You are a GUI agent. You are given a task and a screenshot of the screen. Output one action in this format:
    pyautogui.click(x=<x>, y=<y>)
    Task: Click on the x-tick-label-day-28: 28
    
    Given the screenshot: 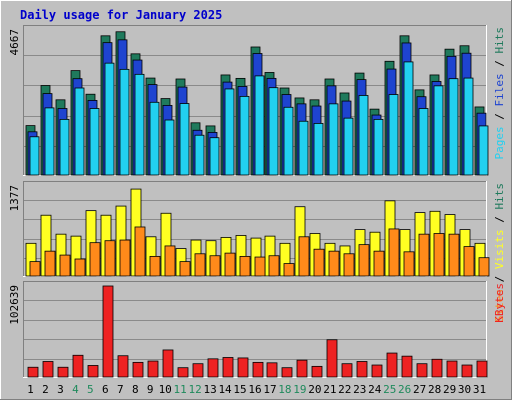 What is the action you would take?
    pyautogui.click(x=434, y=389)
    